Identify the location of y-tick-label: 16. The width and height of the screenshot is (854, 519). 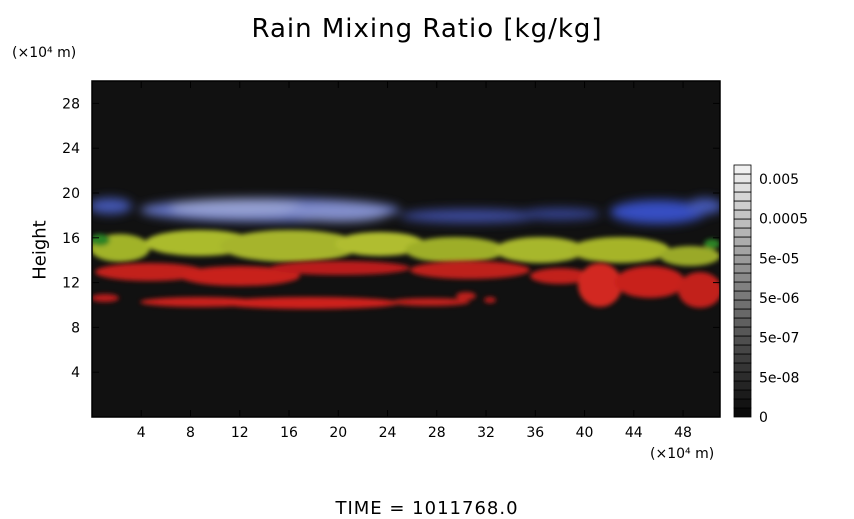
(71, 239).